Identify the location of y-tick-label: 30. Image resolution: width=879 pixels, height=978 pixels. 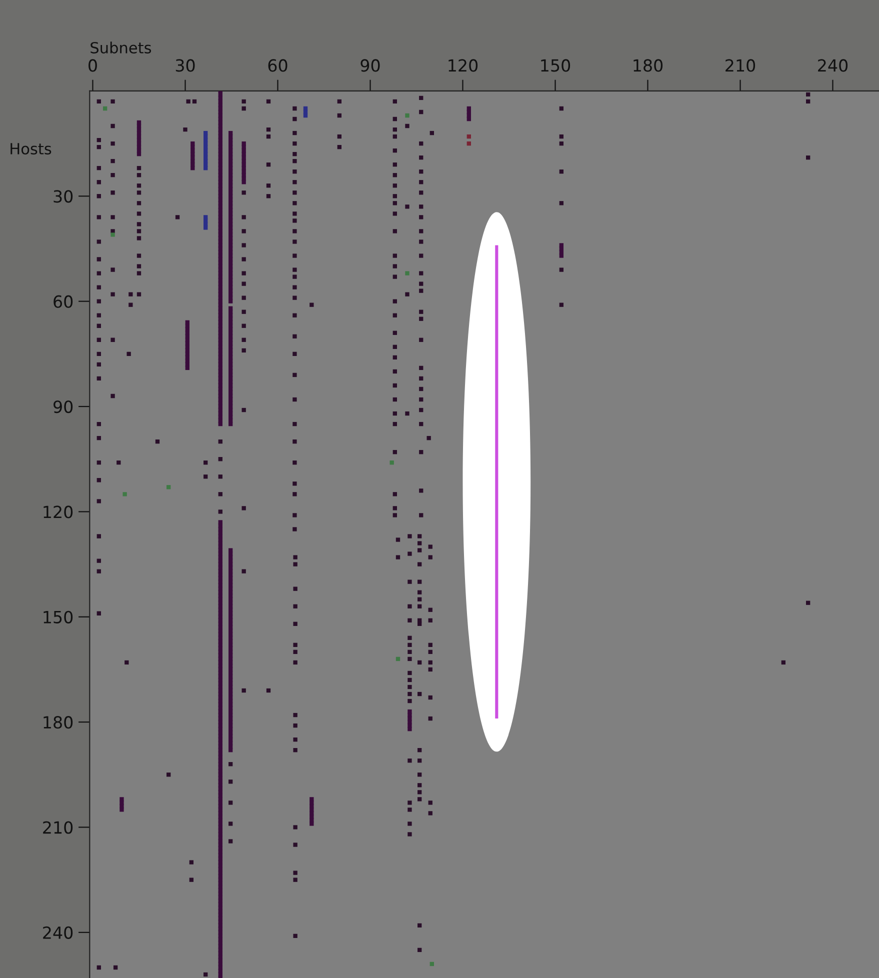
(63, 196).